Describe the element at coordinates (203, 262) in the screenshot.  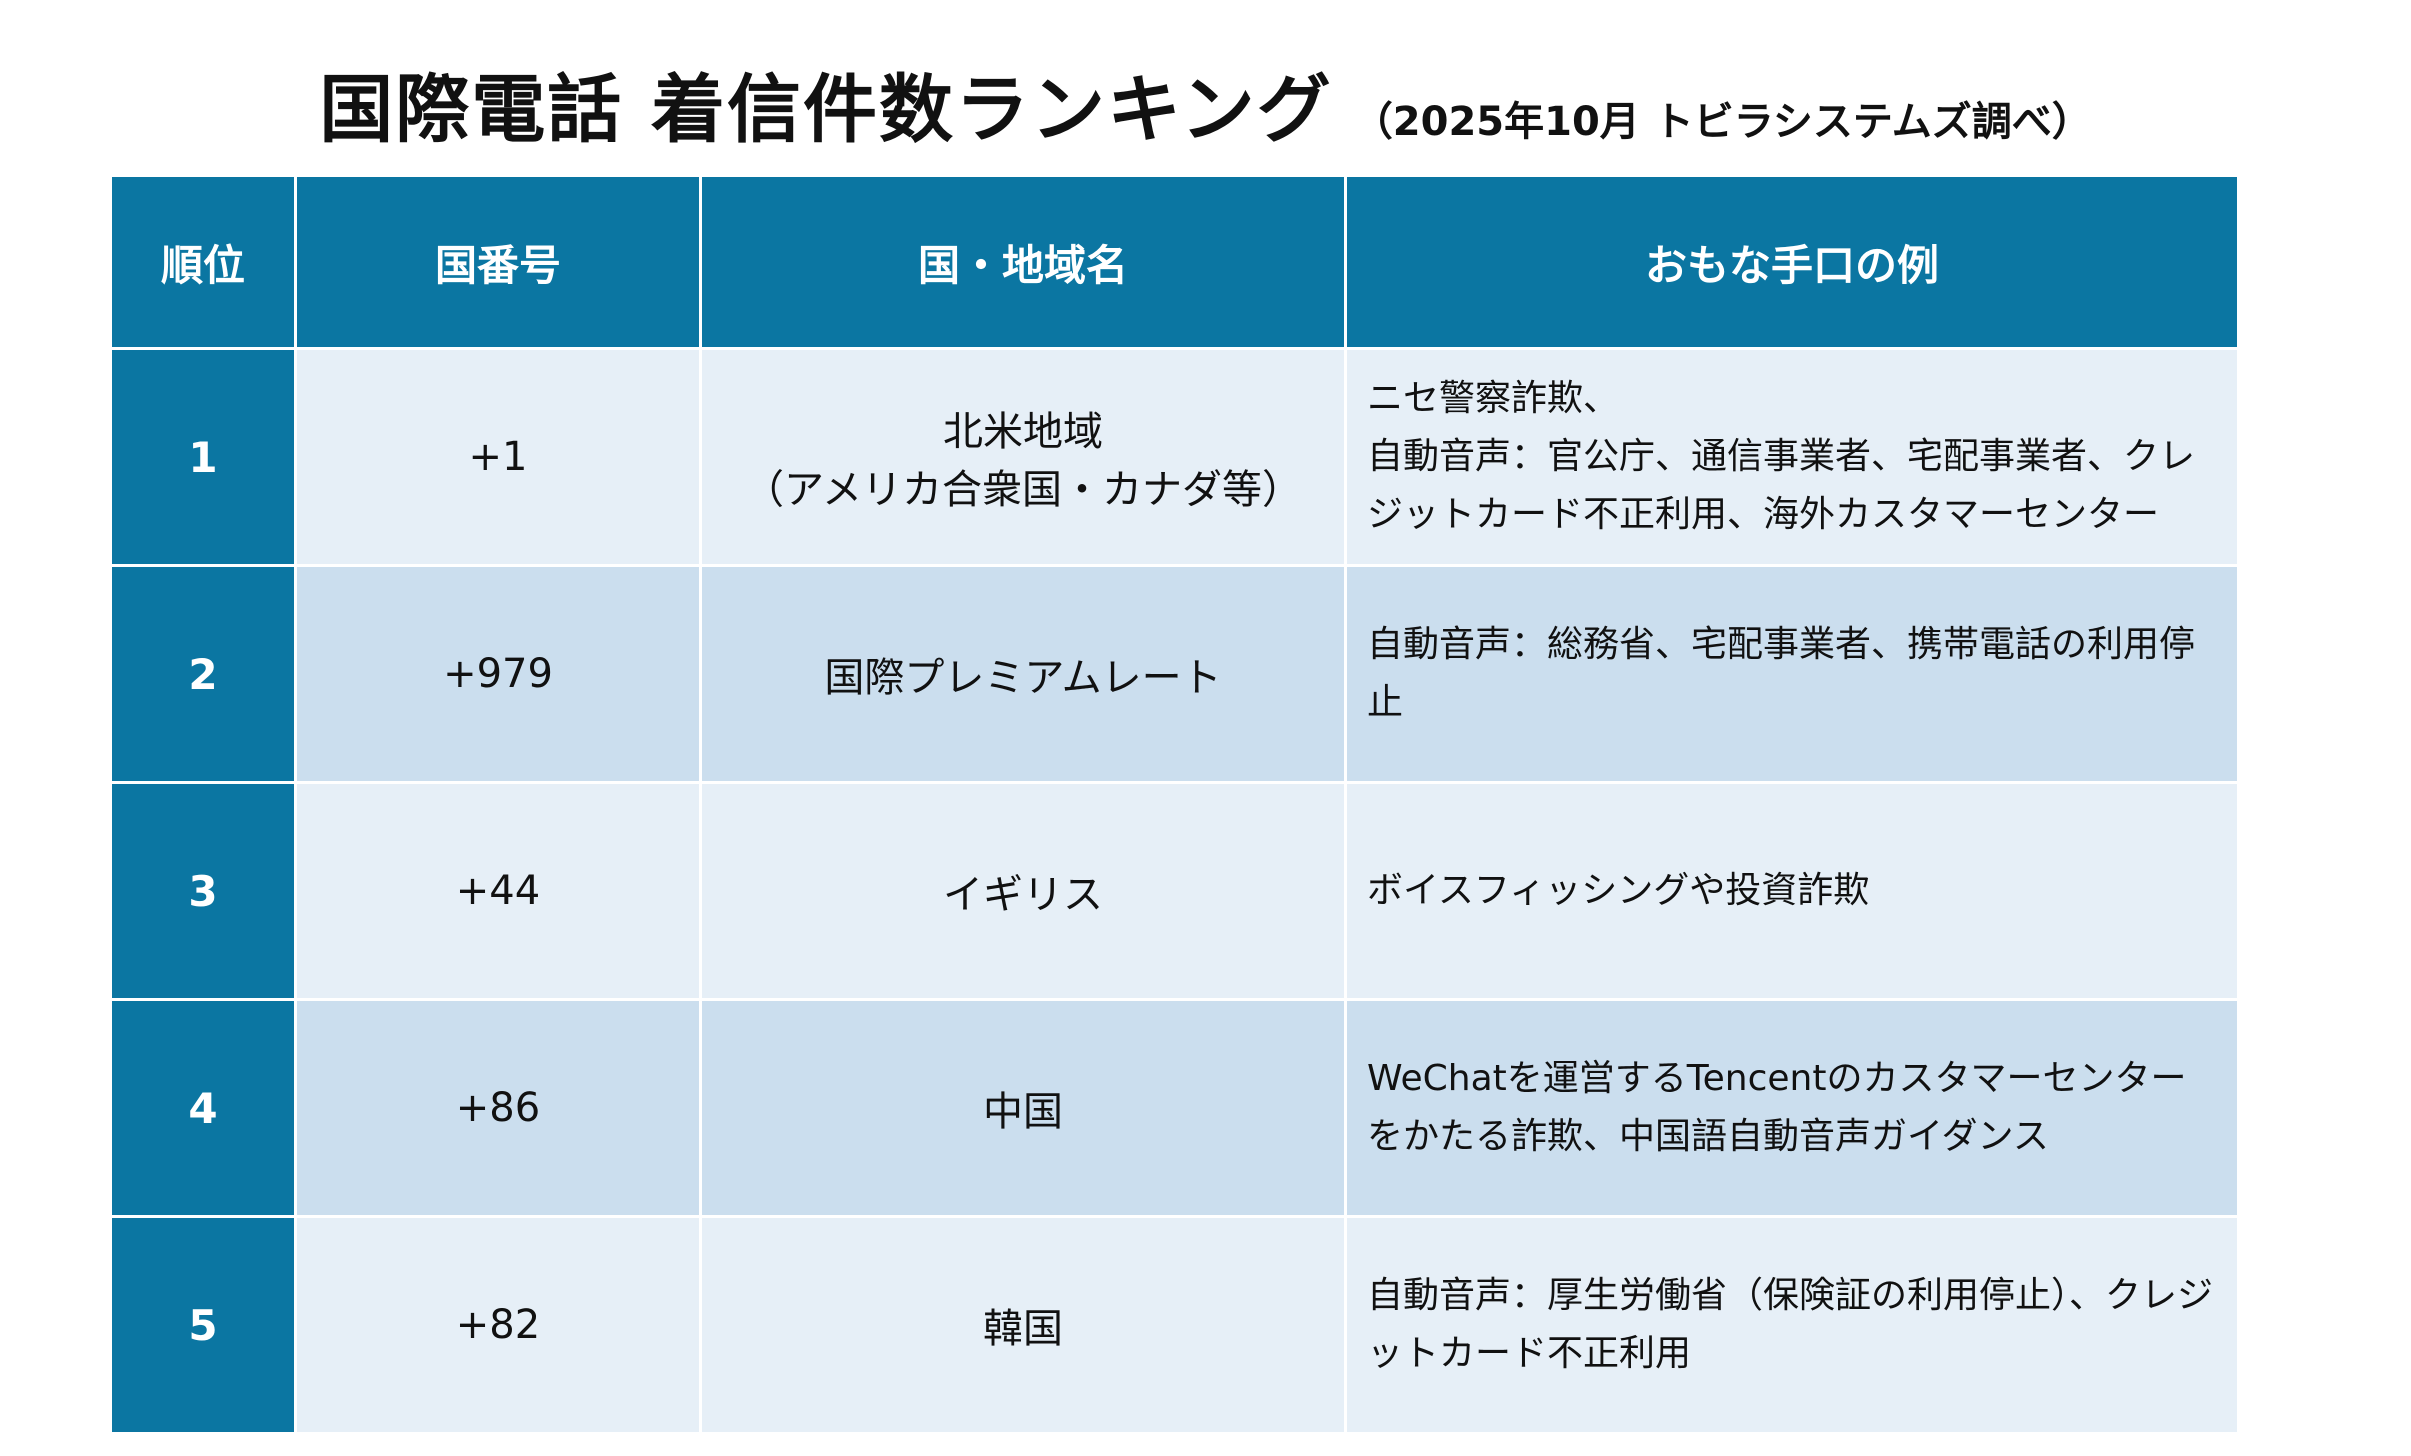
I see `header-rank: 順位` at that location.